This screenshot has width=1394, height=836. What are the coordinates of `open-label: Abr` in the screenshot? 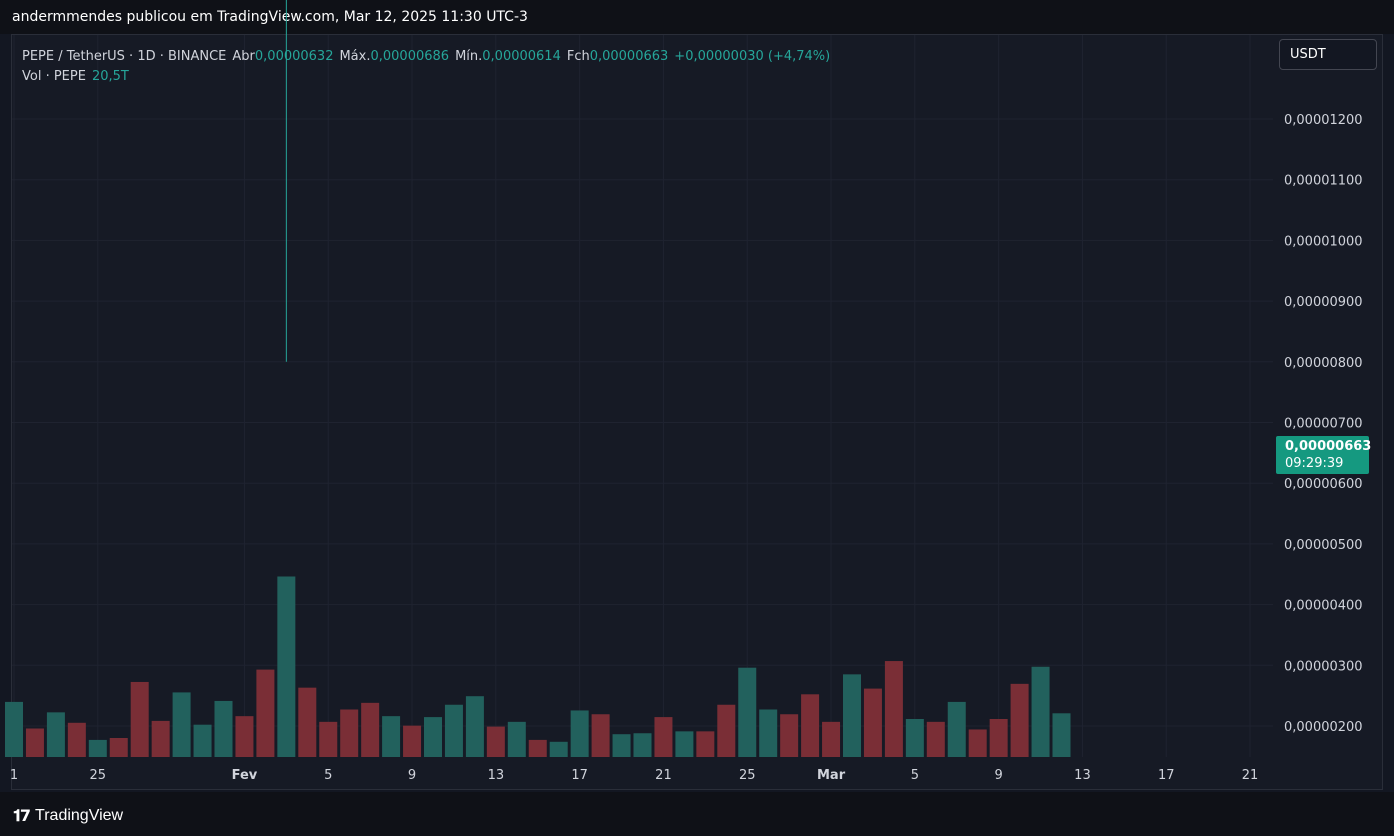 It's located at (243, 56).